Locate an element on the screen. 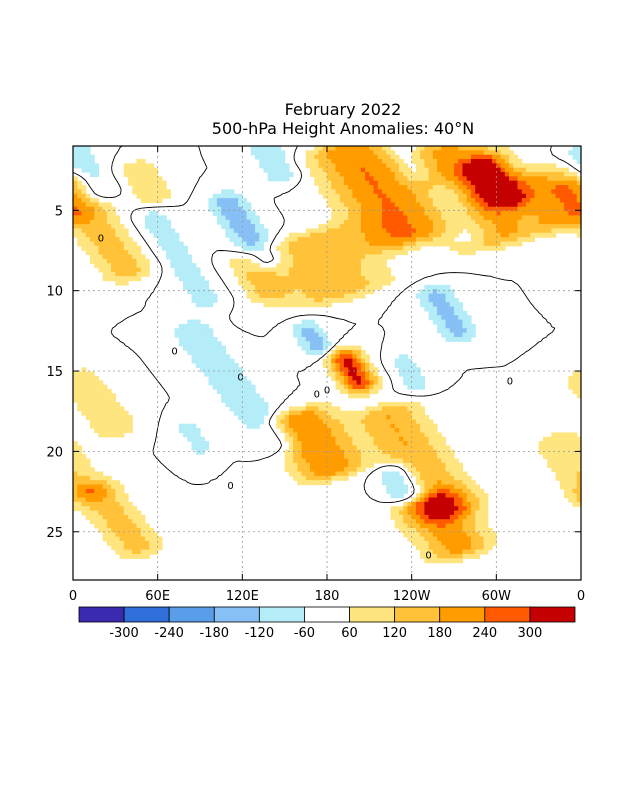 This screenshot has height=800, width=618. y-tick-label: 15 is located at coordinates (54, 372).